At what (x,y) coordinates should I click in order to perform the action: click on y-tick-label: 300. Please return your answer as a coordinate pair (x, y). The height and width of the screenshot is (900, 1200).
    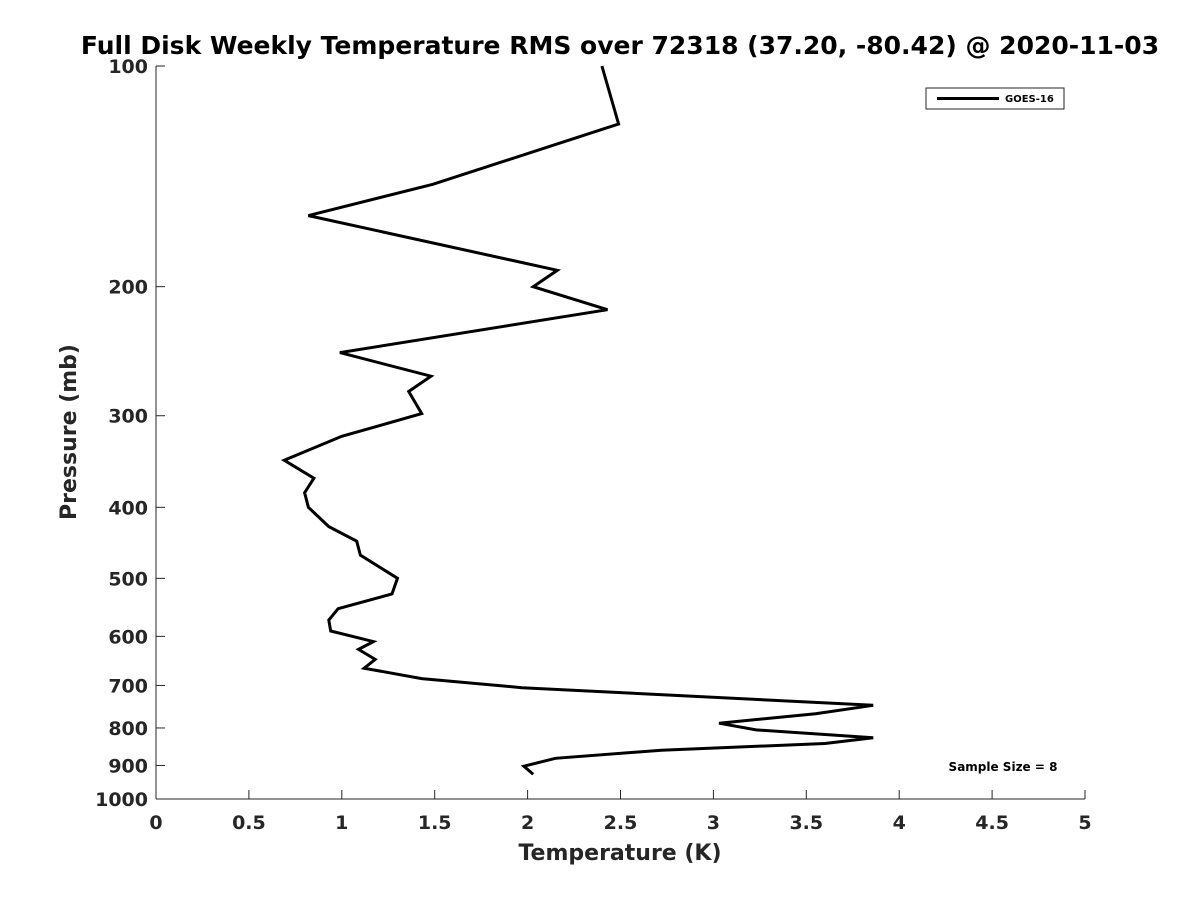
    Looking at the image, I should click on (128, 417).